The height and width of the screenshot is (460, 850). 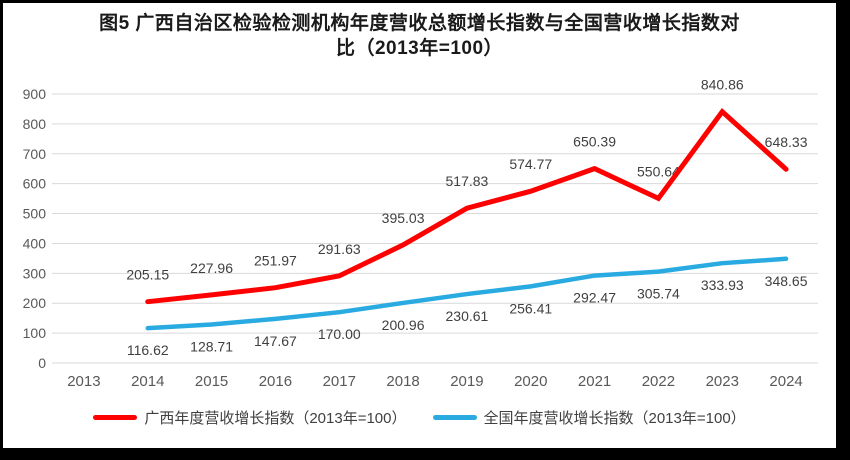 I want to click on data-label: 333.93, so click(x=722, y=285).